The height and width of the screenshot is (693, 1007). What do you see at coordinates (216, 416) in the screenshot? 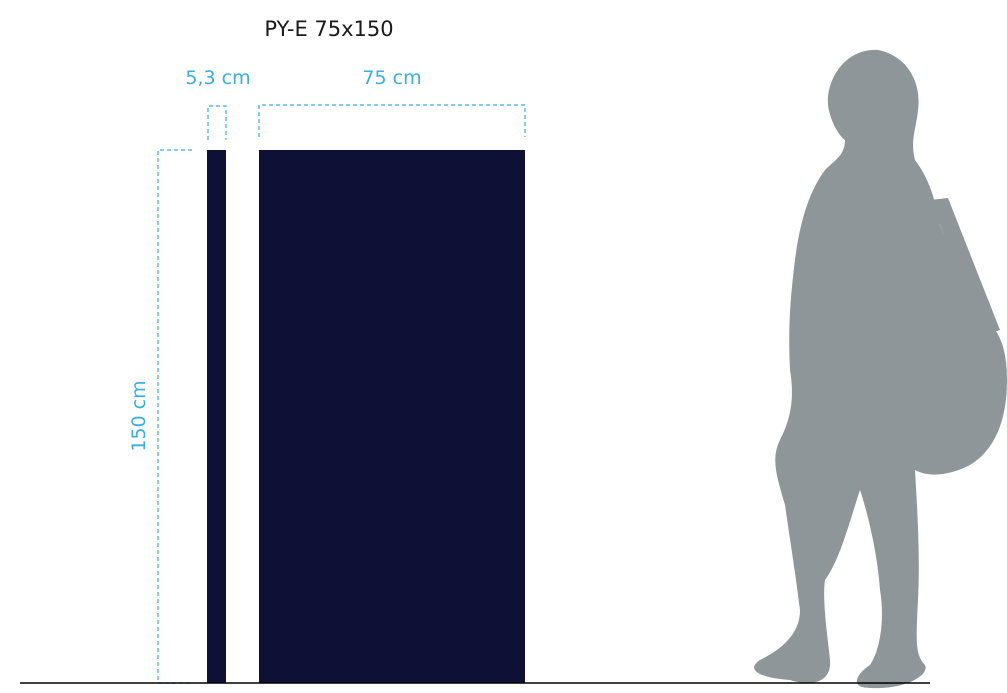
I see `side-panel` at bounding box center [216, 416].